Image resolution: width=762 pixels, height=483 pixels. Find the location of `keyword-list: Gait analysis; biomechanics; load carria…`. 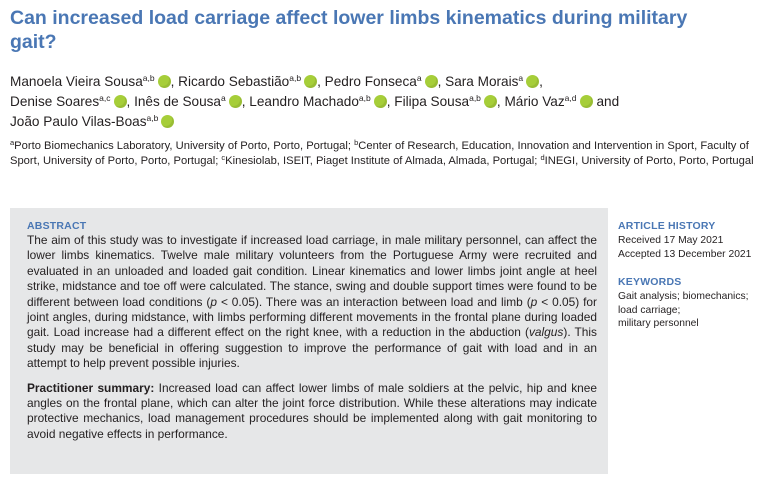

keyword-list: Gait analysis; biomechanics; load carria… is located at coordinates (690, 310).